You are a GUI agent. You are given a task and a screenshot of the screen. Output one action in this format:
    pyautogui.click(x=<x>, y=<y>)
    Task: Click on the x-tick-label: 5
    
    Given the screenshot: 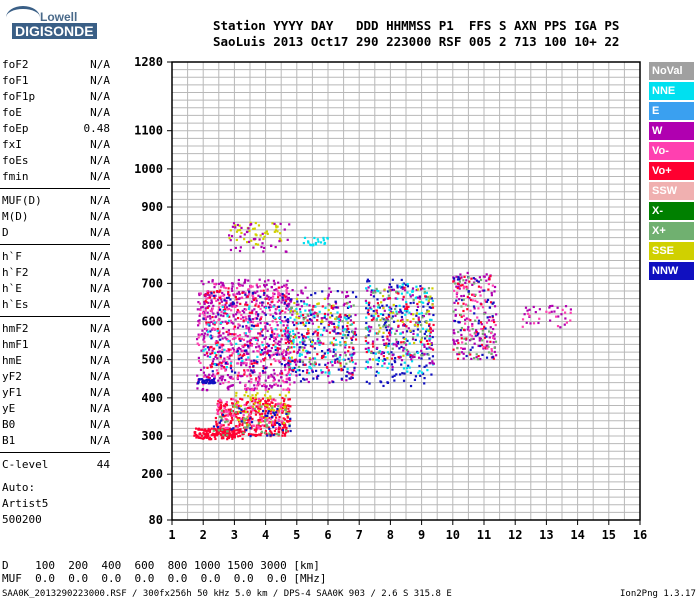 What is the action you would take?
    pyautogui.click(x=296, y=535)
    